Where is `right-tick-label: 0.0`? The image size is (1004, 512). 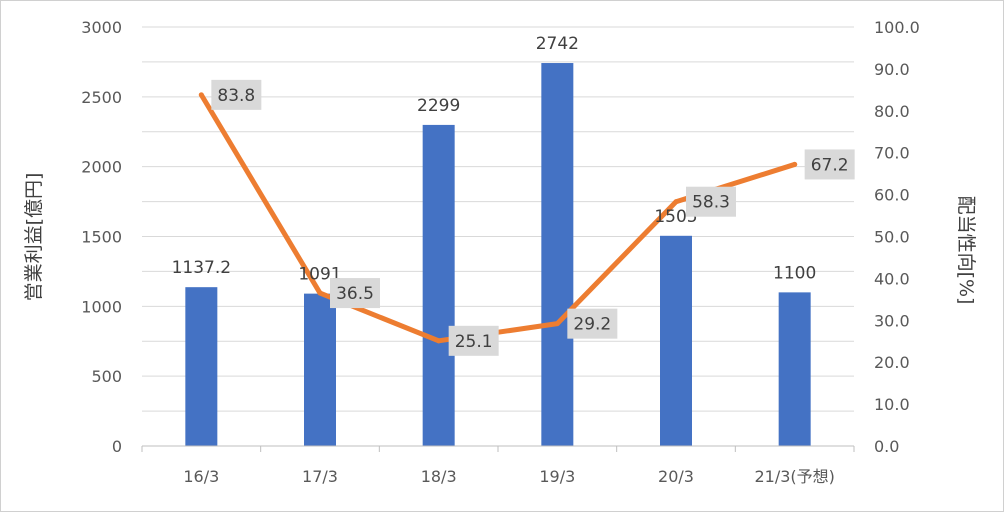 right-tick-label: 0.0 is located at coordinates (886, 446).